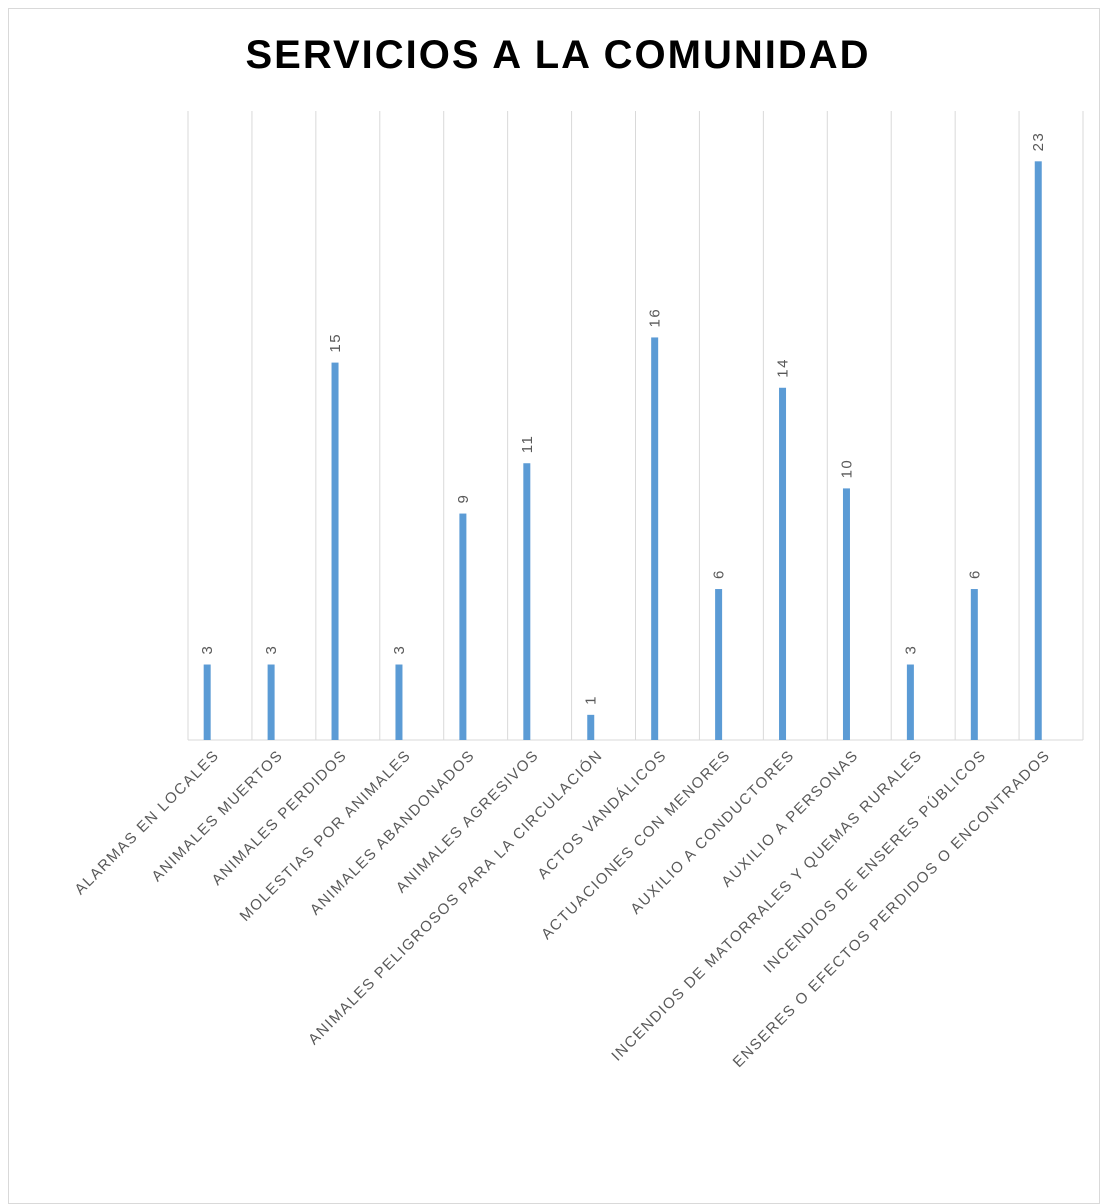 This screenshot has height=1204, width=1107. Describe the element at coordinates (783, 368) in the screenshot. I see `data-label: 14` at that location.